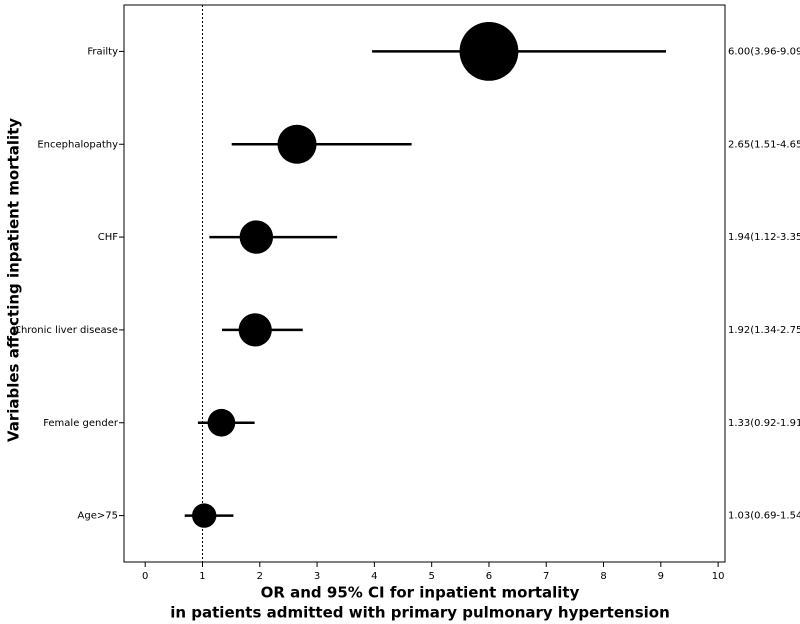 This screenshot has height=624, width=800. Describe the element at coordinates (603, 576) in the screenshot. I see `x-tick-label: 8` at that location.